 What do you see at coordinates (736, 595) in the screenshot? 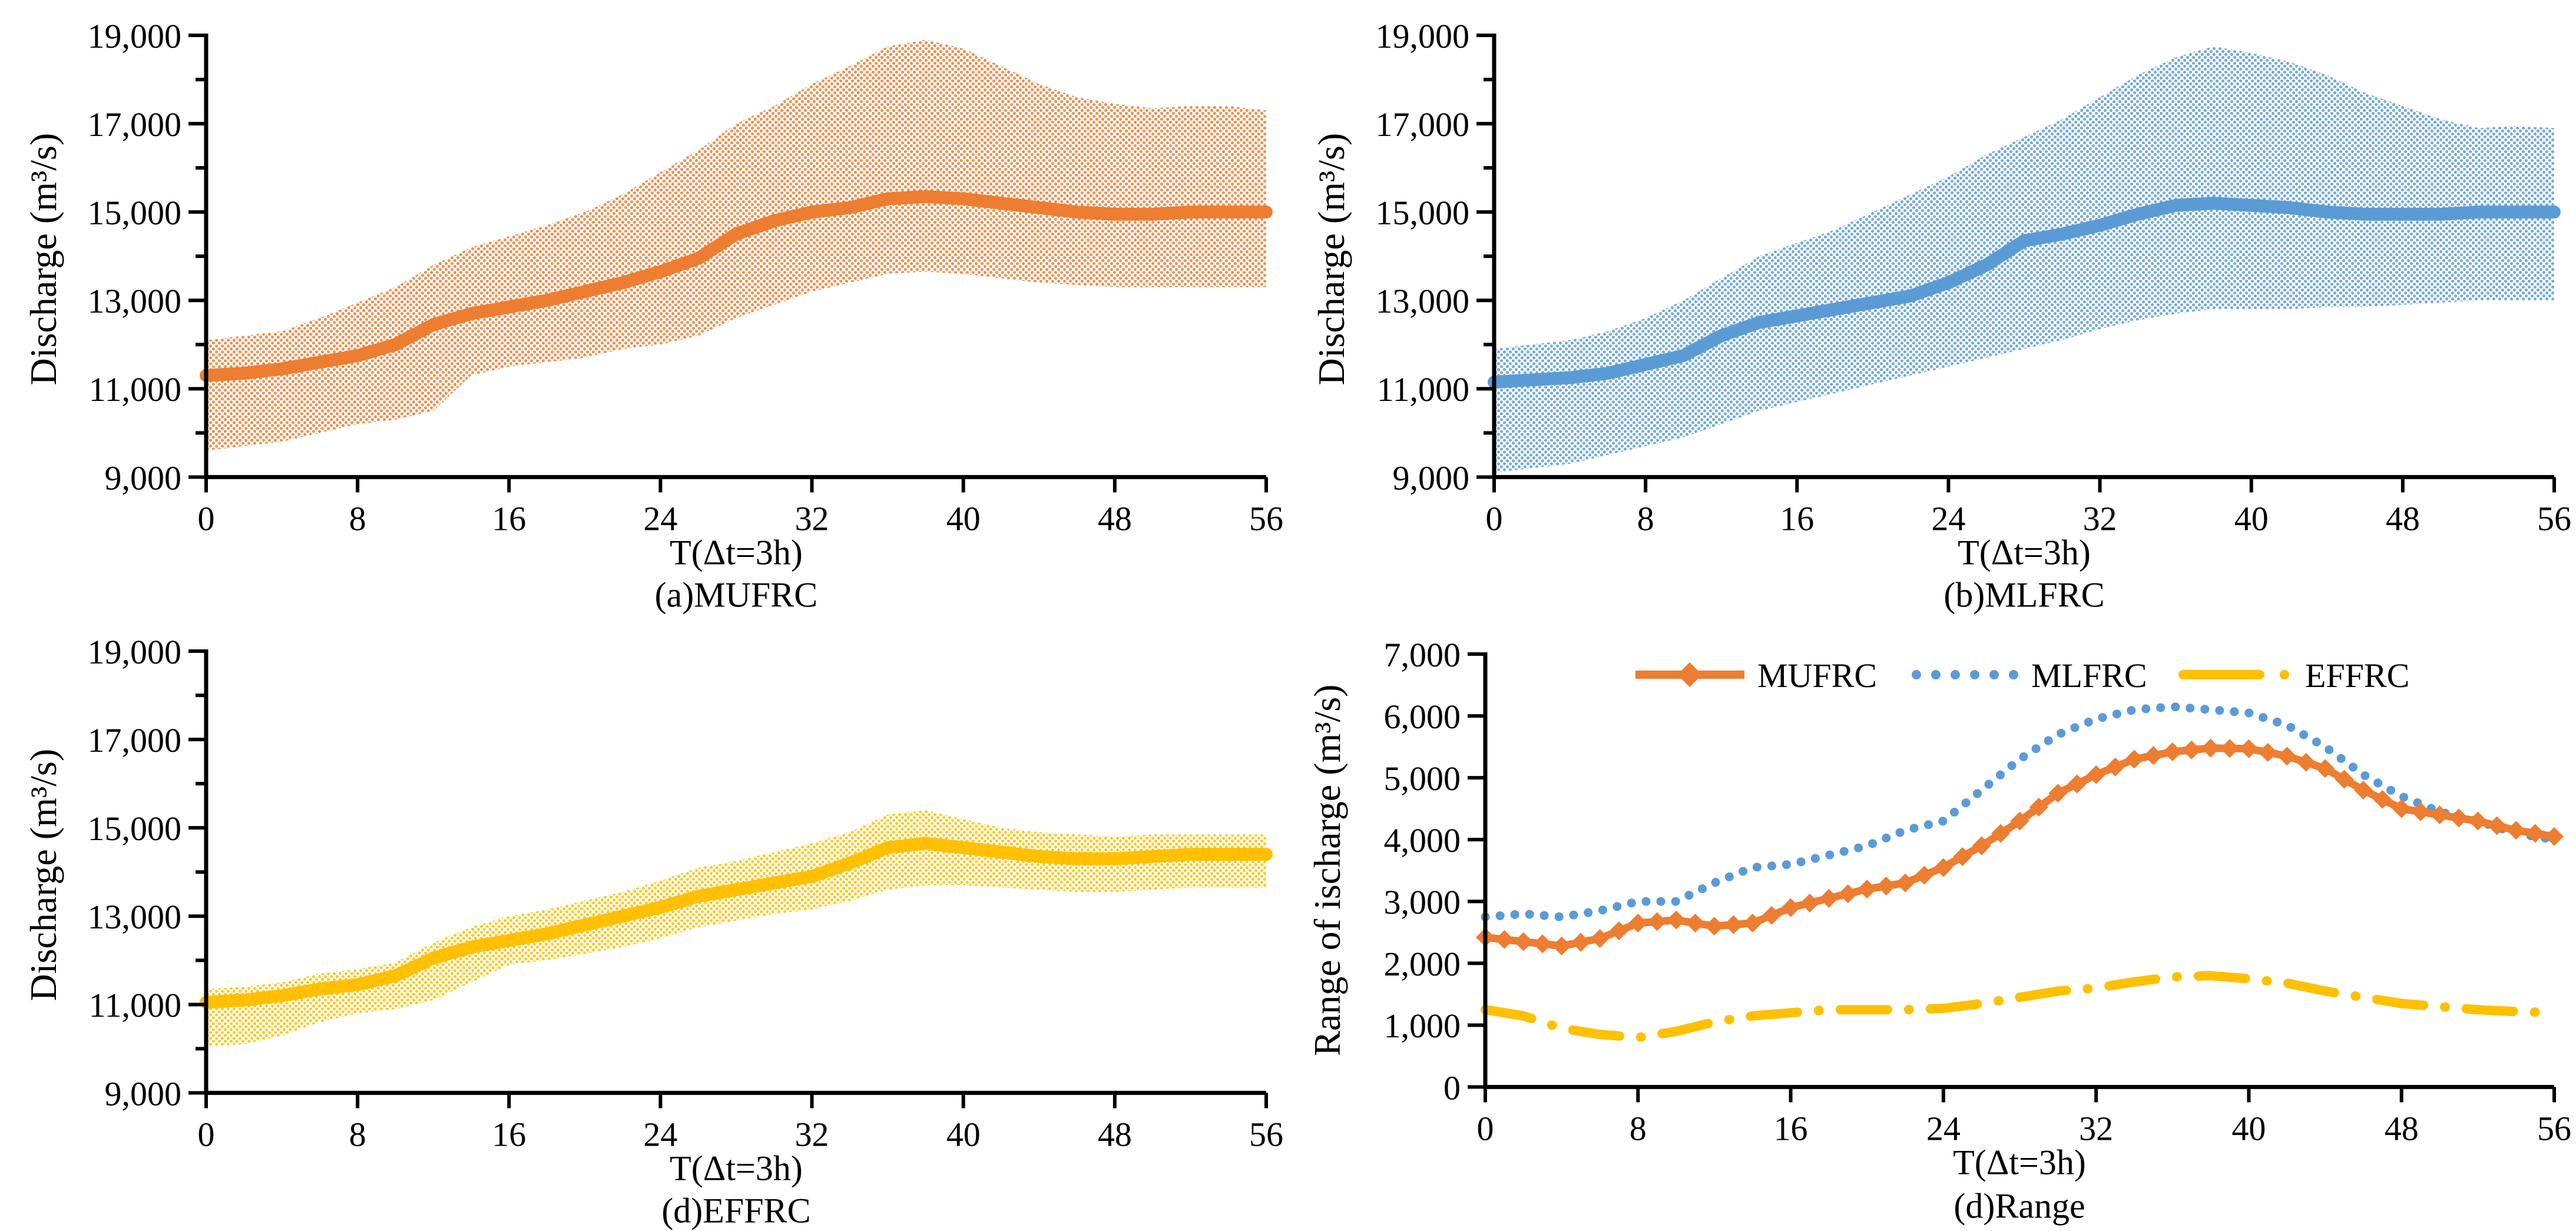
I see `panel-caption: (a)MUFRC` at bounding box center [736, 595].